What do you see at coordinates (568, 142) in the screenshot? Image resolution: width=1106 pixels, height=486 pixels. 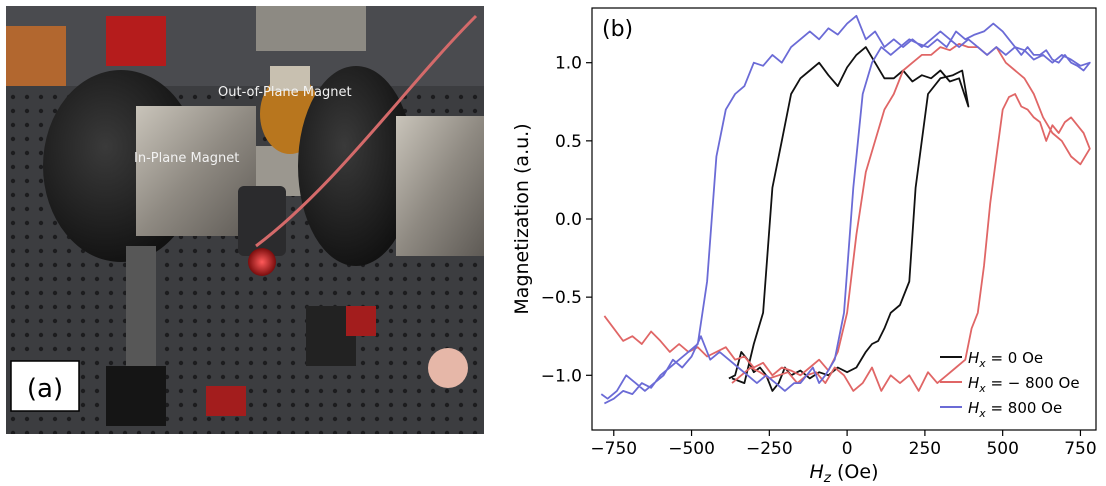 I see `y-tick-label: 0.5` at bounding box center [568, 142].